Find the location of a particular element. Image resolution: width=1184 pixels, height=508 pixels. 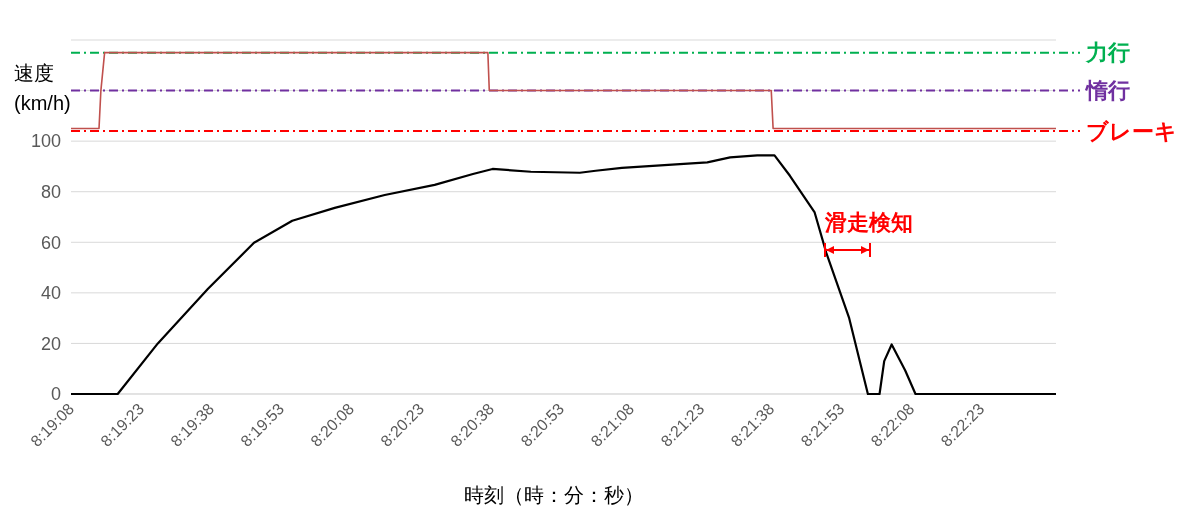

y-tick-label: 40 is located at coordinates (50, 293).